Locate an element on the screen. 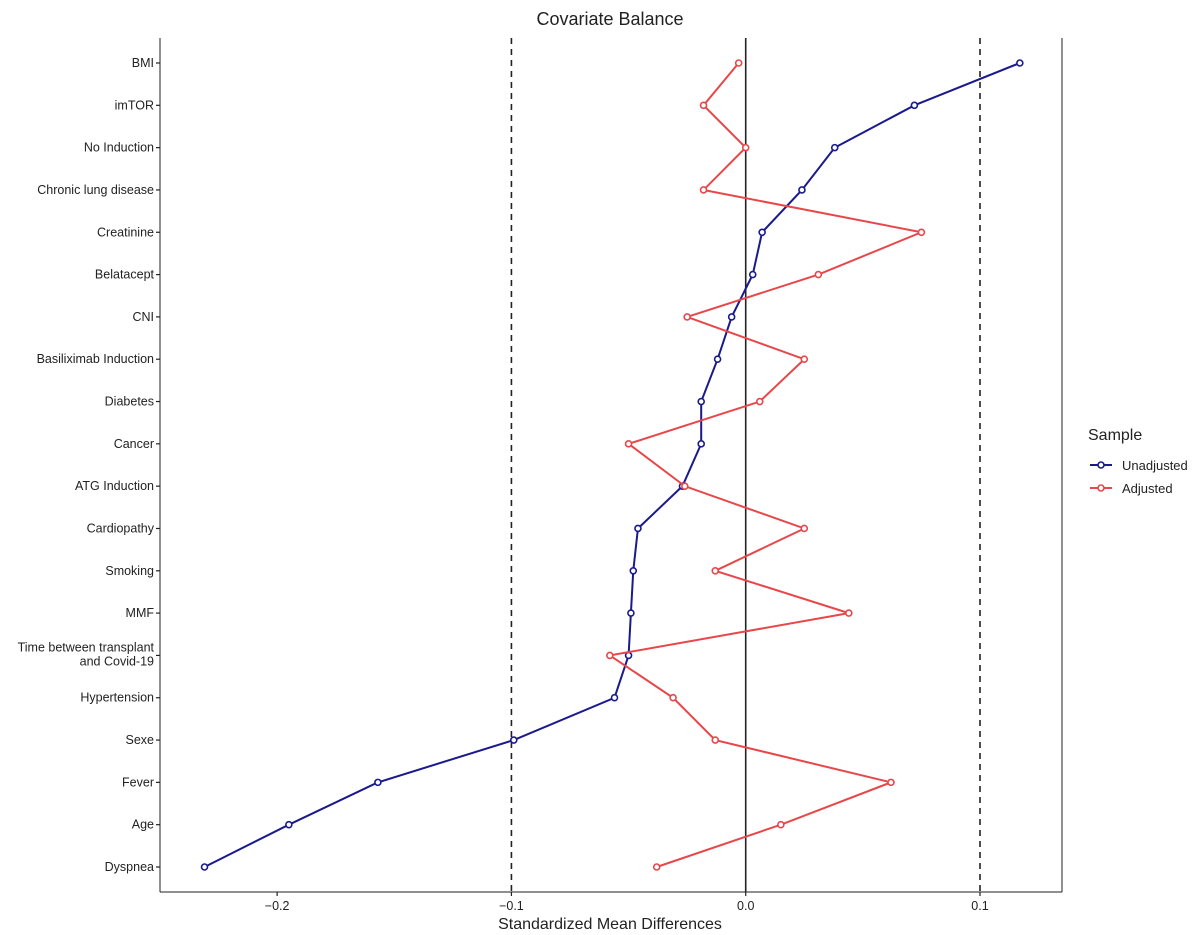 The width and height of the screenshot is (1203, 935). y-tick-label: Cardiopathy is located at coordinates (121, 528).